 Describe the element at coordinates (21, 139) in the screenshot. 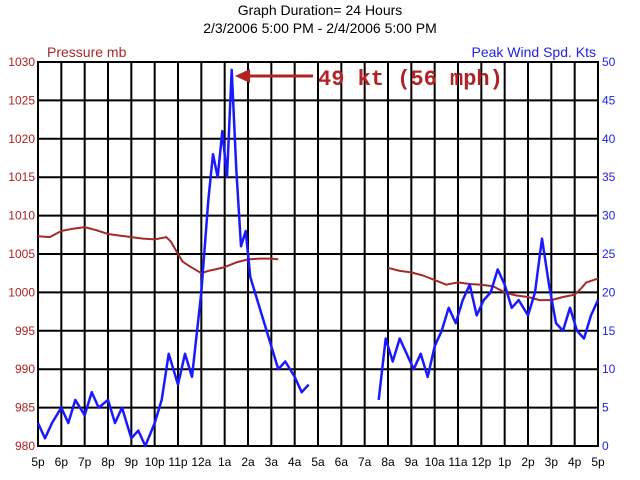

I see `left-tick-label: 1020` at that location.